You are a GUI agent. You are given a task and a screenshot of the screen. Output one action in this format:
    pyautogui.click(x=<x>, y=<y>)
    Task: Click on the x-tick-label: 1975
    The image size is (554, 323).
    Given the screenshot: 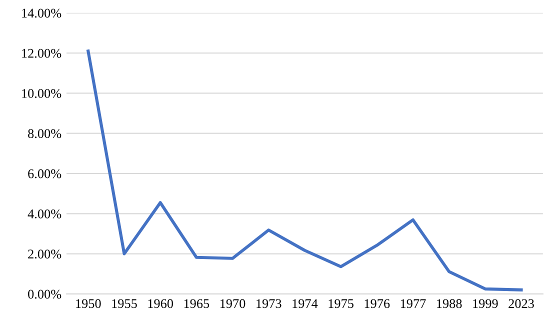 What is the action you would take?
    pyautogui.click(x=341, y=303)
    